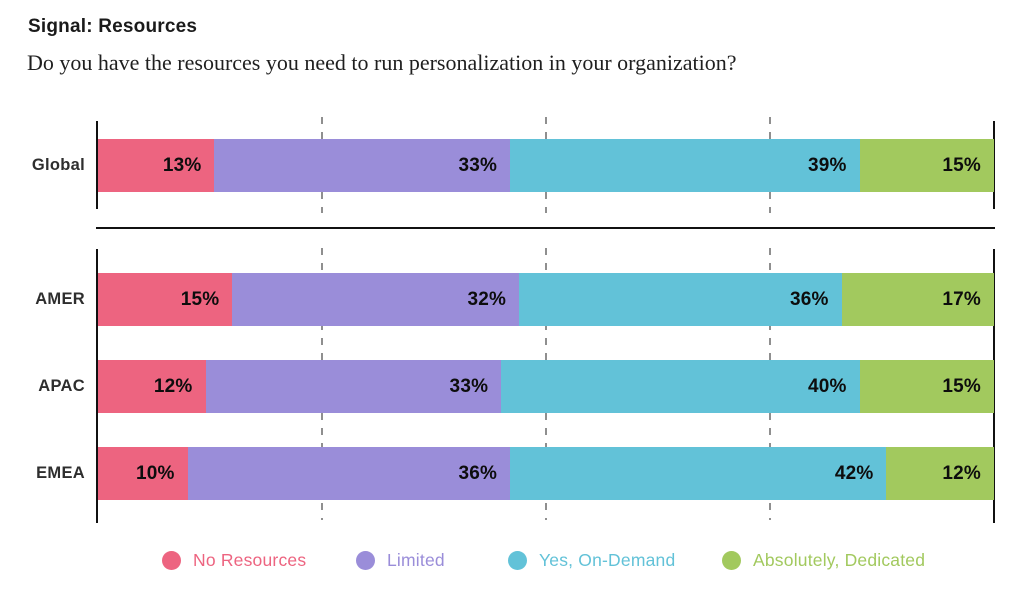  I want to click on stacked-bar: 15% 32% 36% 17%, so click(546, 299).